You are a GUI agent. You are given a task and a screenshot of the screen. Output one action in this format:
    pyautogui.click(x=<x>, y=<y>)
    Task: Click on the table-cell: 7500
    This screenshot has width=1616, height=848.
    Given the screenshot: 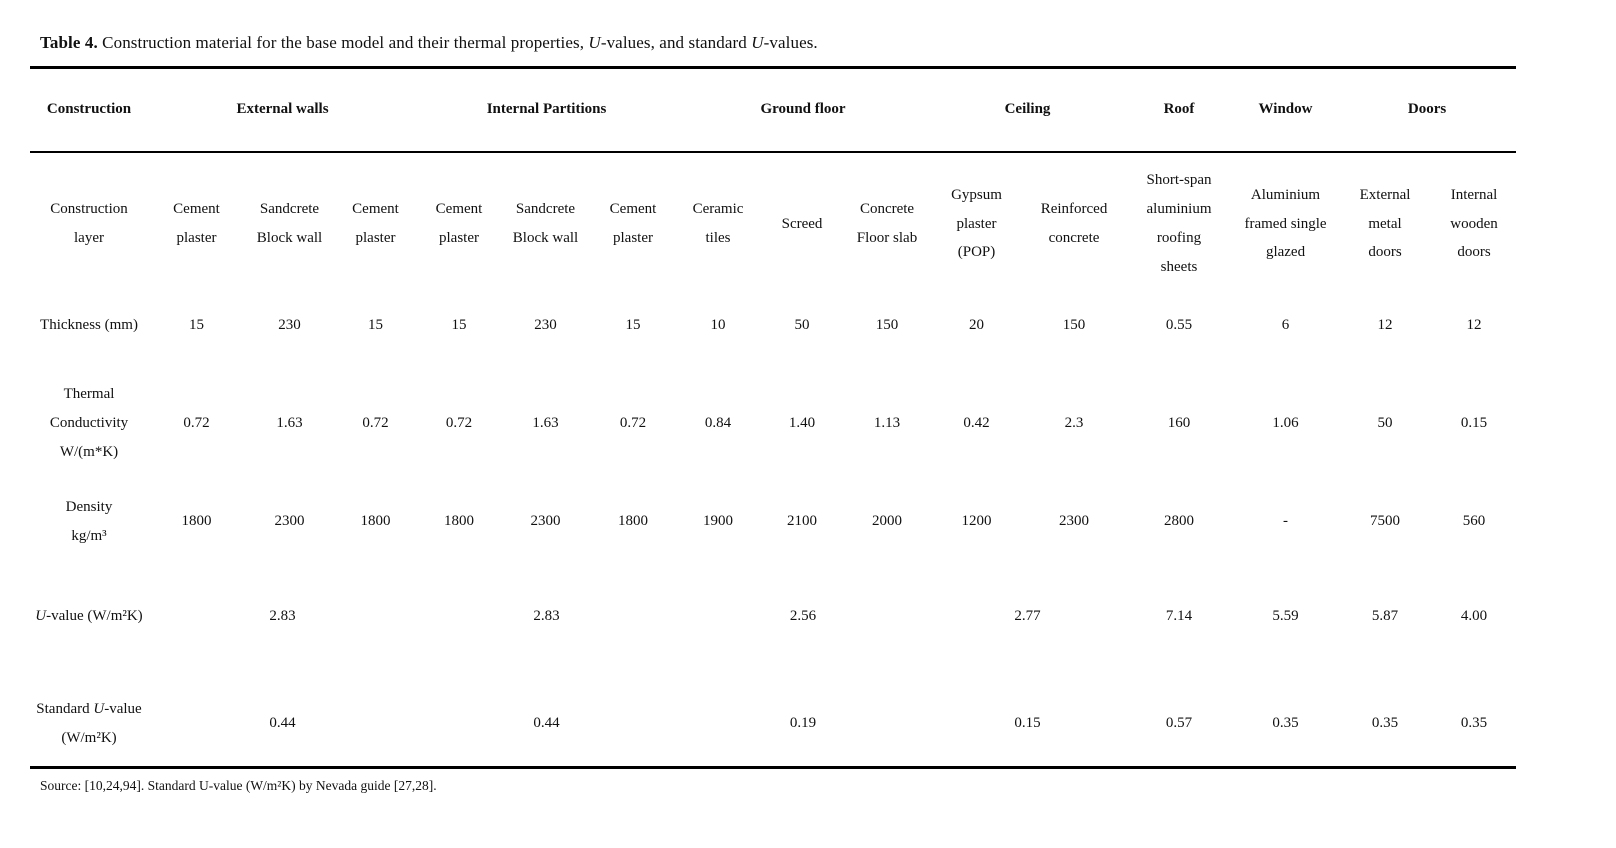 What is the action you would take?
    pyautogui.click(x=1385, y=521)
    